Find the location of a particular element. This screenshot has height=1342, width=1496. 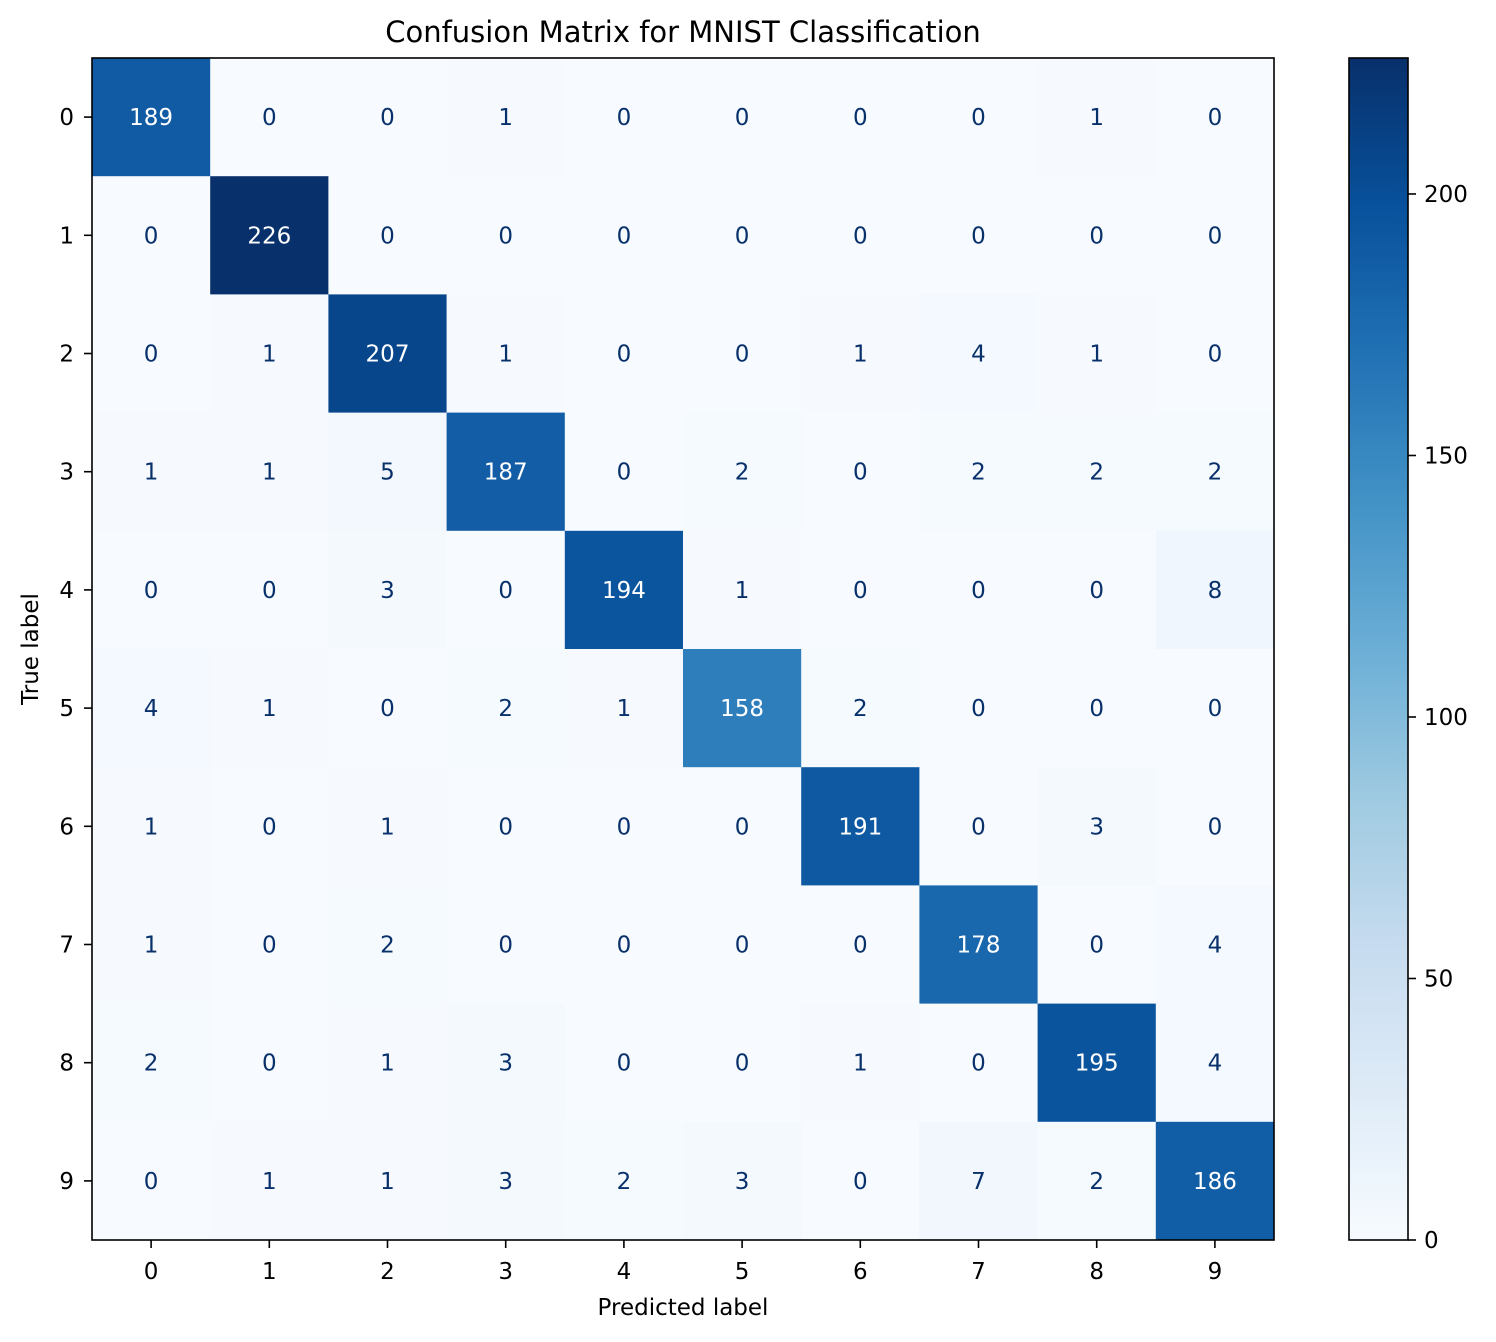

cell-value-label: 158 is located at coordinates (742, 709).